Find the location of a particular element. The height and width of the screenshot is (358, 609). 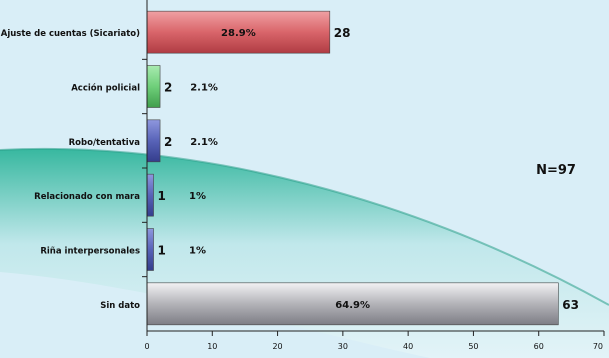

x-tick-label: 50 is located at coordinates (473, 346).